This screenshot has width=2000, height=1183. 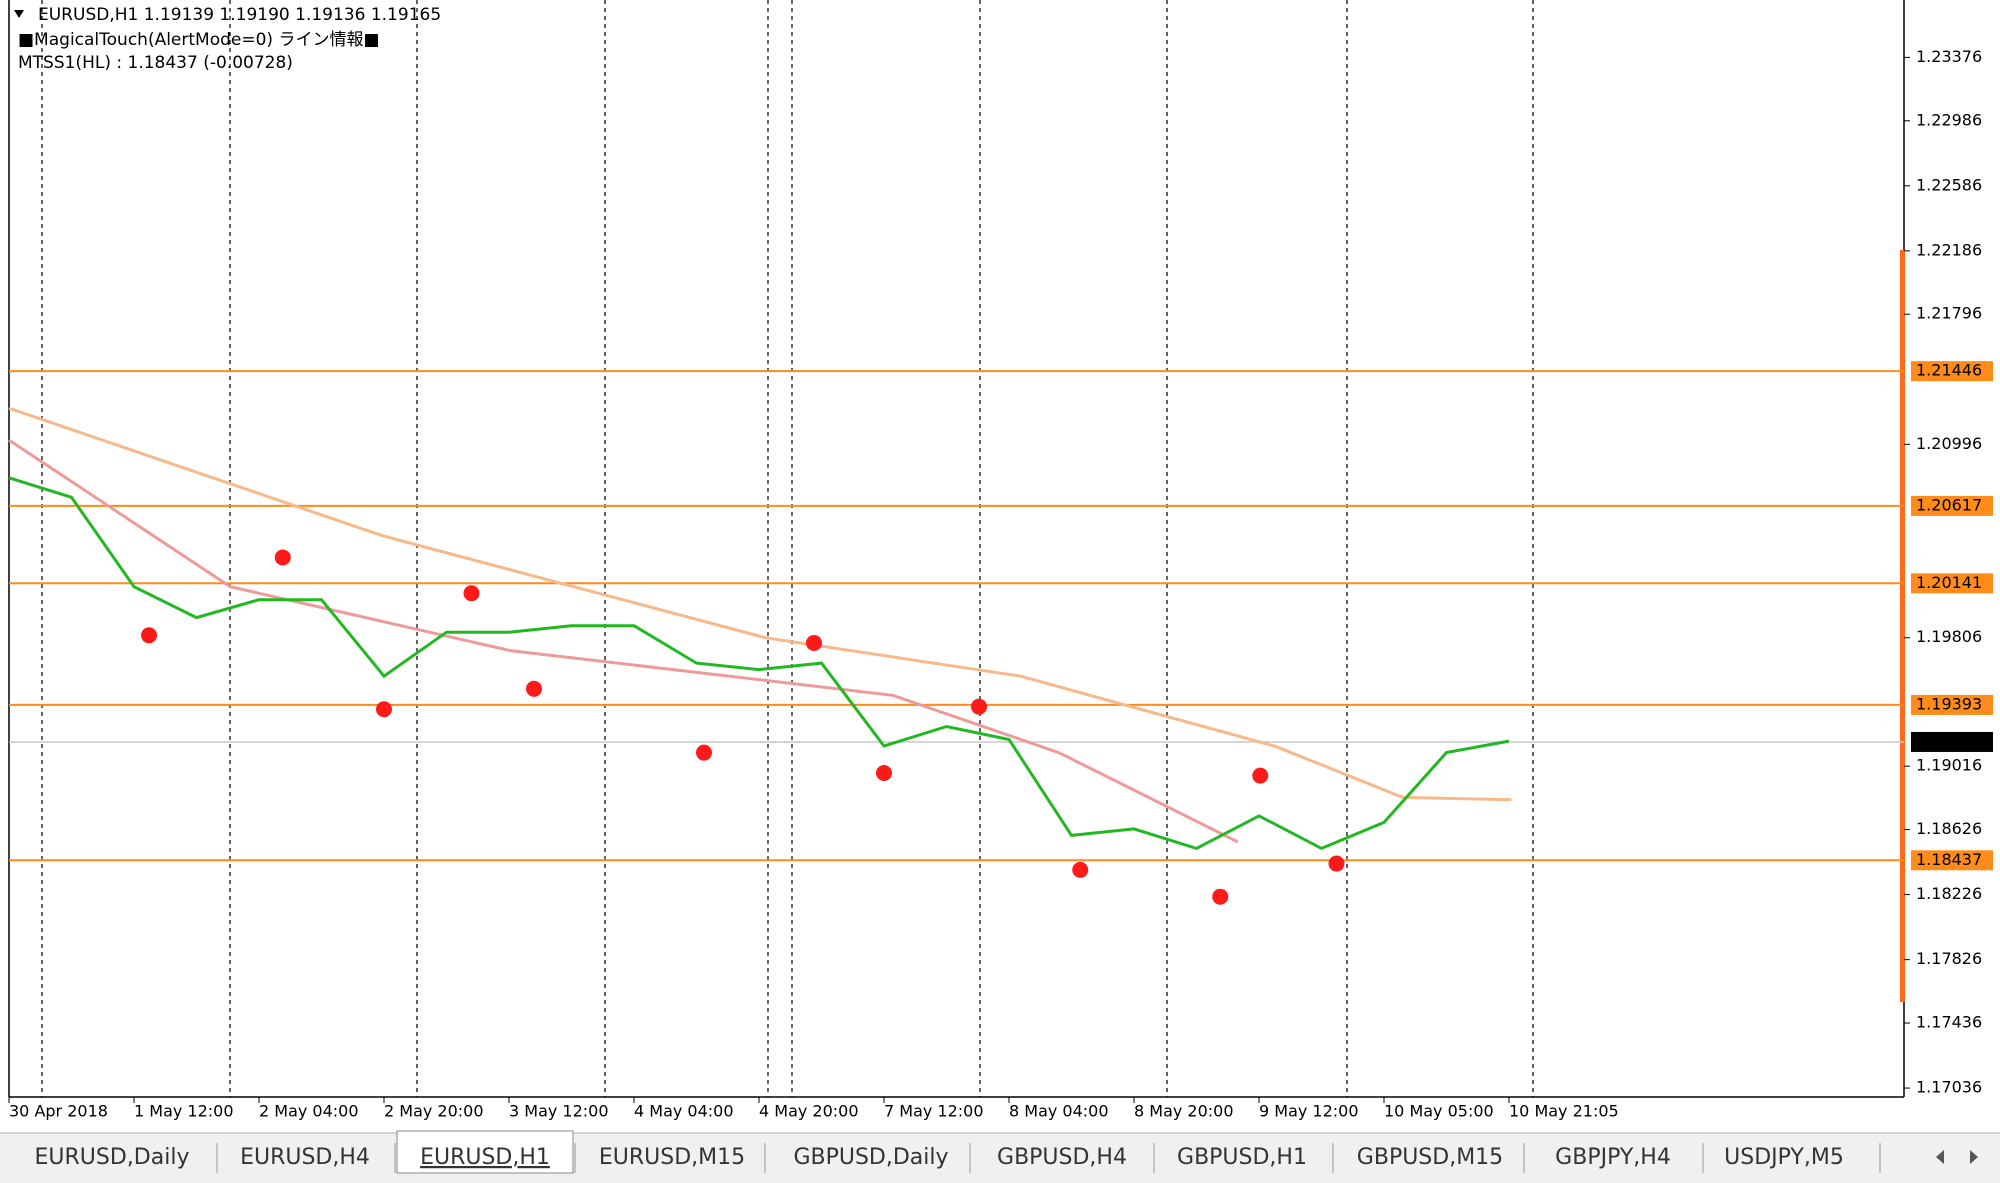 What do you see at coordinates (1564, 1111) in the screenshot?
I see `x-tick-label: 10 May 21:05` at bounding box center [1564, 1111].